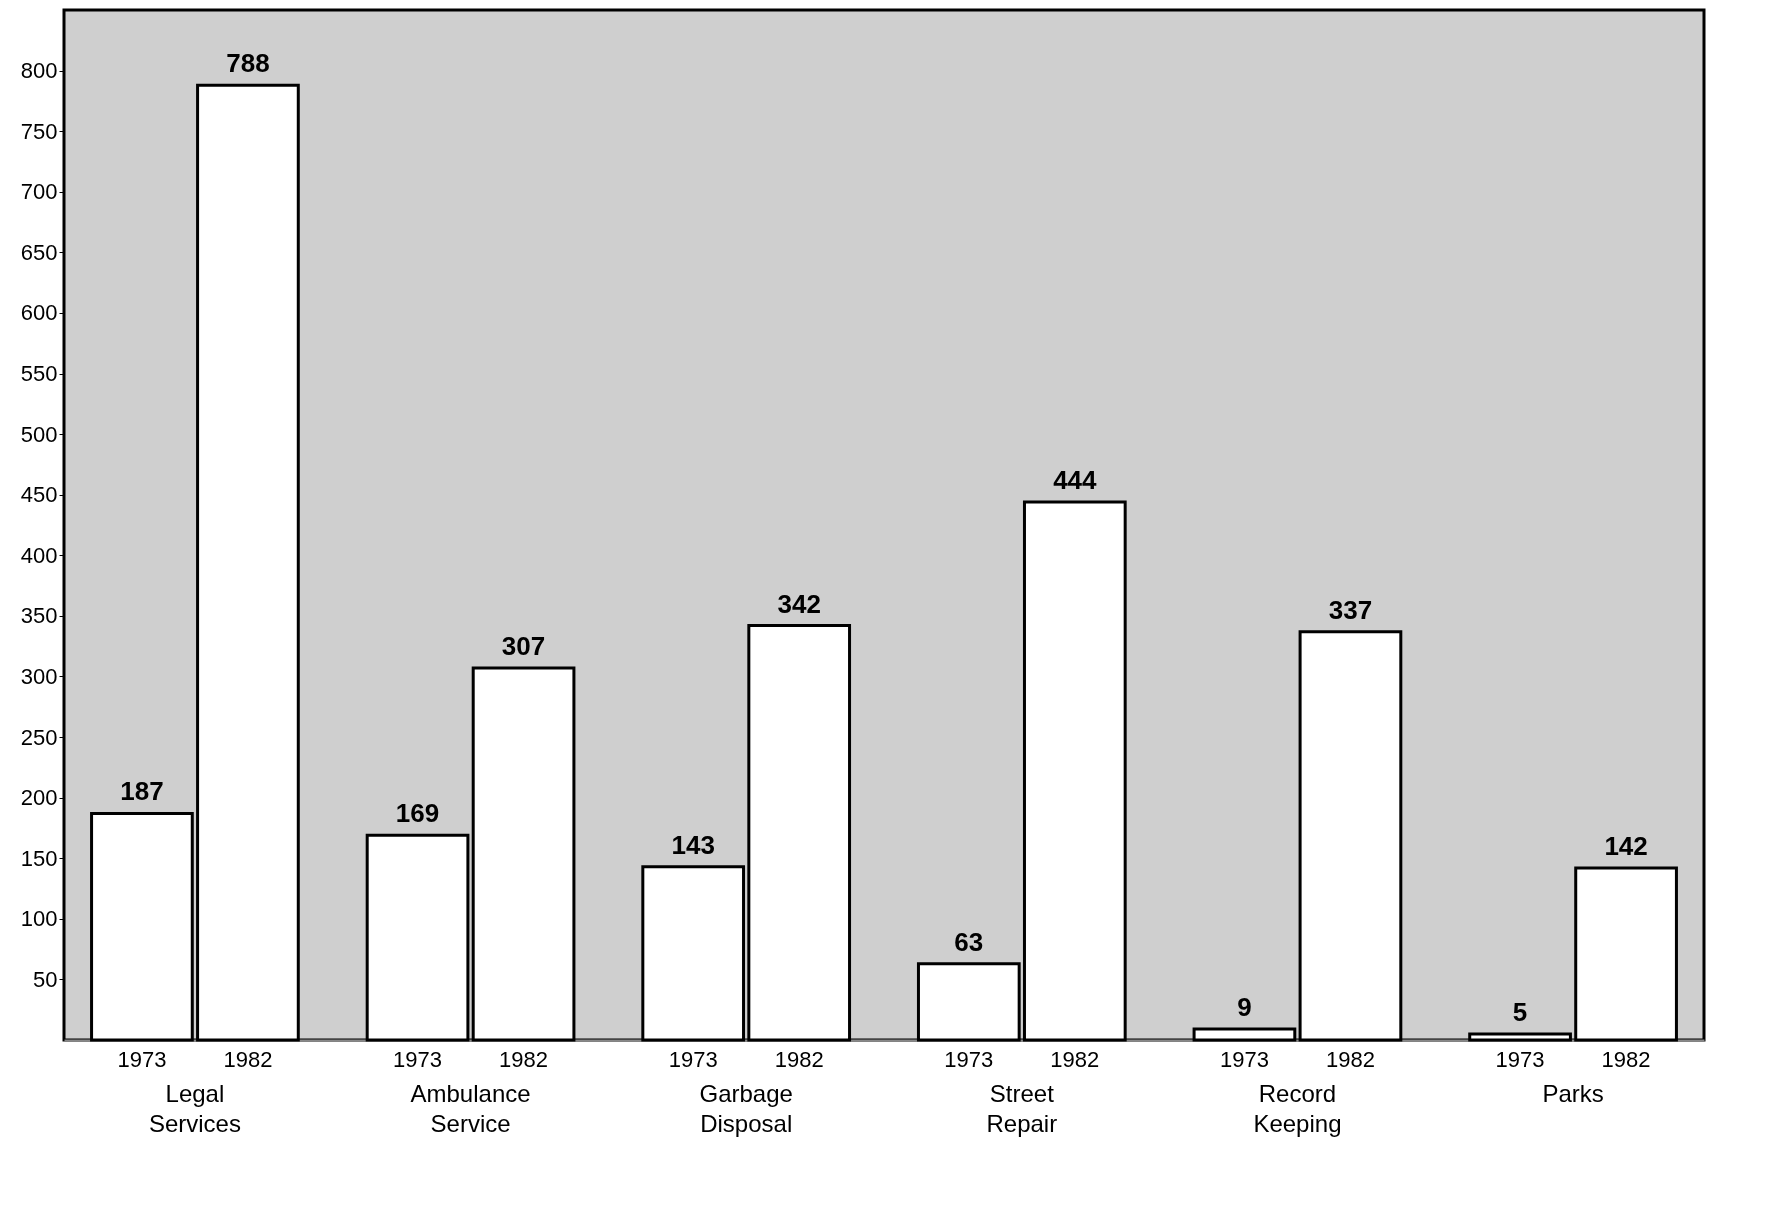 Image resolution: width=1771 pixels, height=1218 pixels. What do you see at coordinates (799, 603) in the screenshot?
I see `data-label: 342` at bounding box center [799, 603].